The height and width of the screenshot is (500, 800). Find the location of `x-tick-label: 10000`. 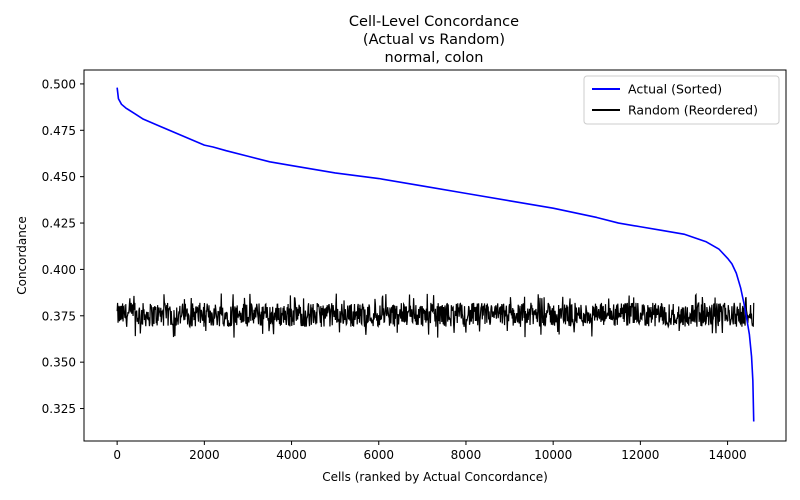

x-tick-label: 10000 is located at coordinates (553, 455).